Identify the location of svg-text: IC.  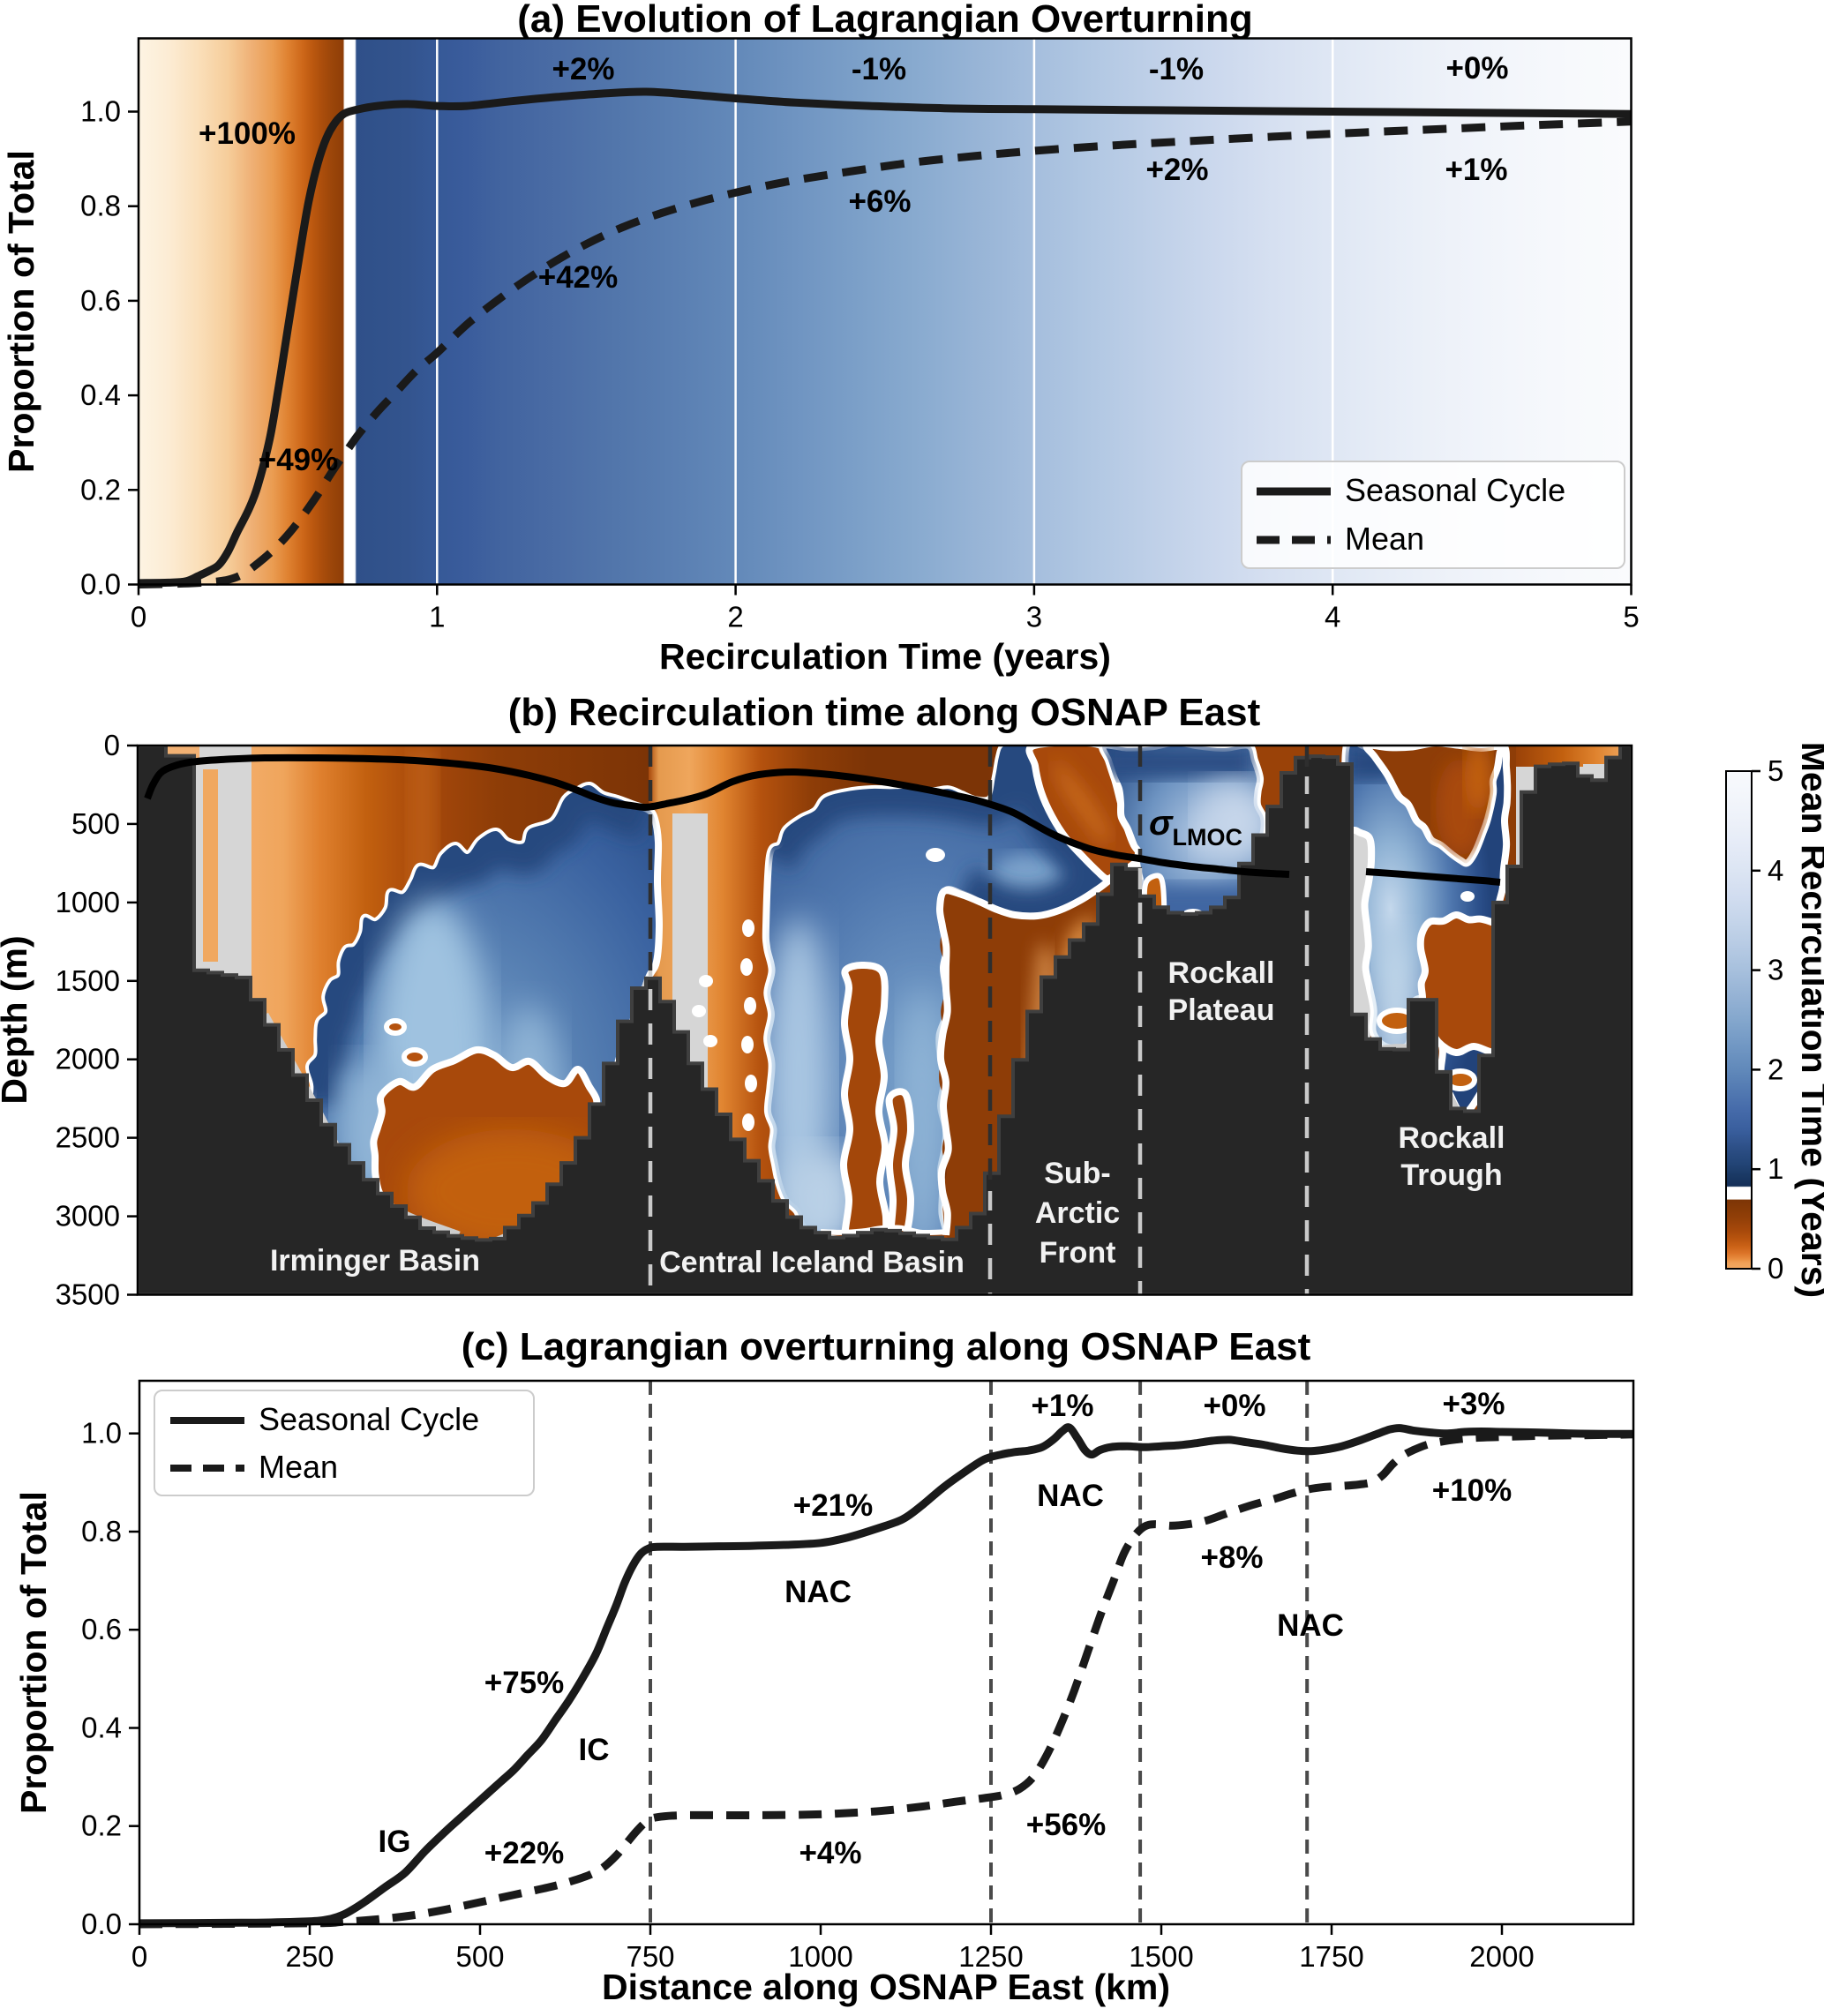
(594, 1750).